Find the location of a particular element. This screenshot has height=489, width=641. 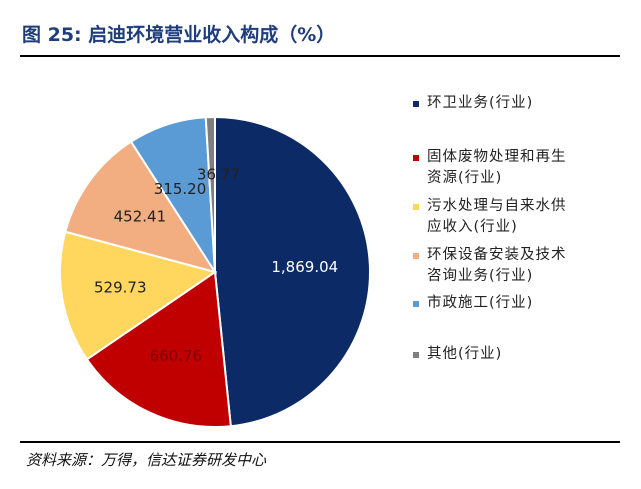

source-note: 资料来源：万得，信达证券研发中心 is located at coordinates (146, 460).